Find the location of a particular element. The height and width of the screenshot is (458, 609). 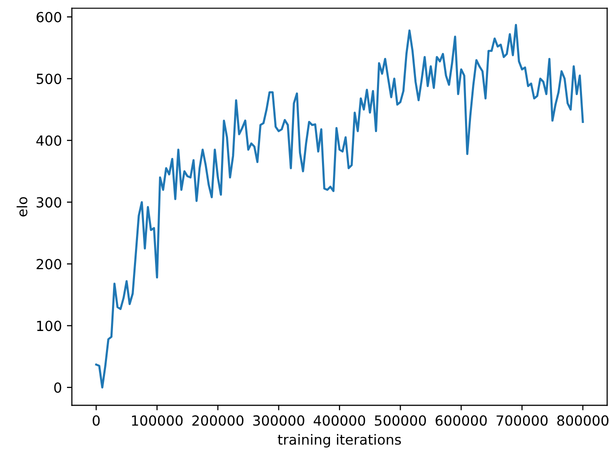

x-tick-label: 600000 is located at coordinates (461, 420).